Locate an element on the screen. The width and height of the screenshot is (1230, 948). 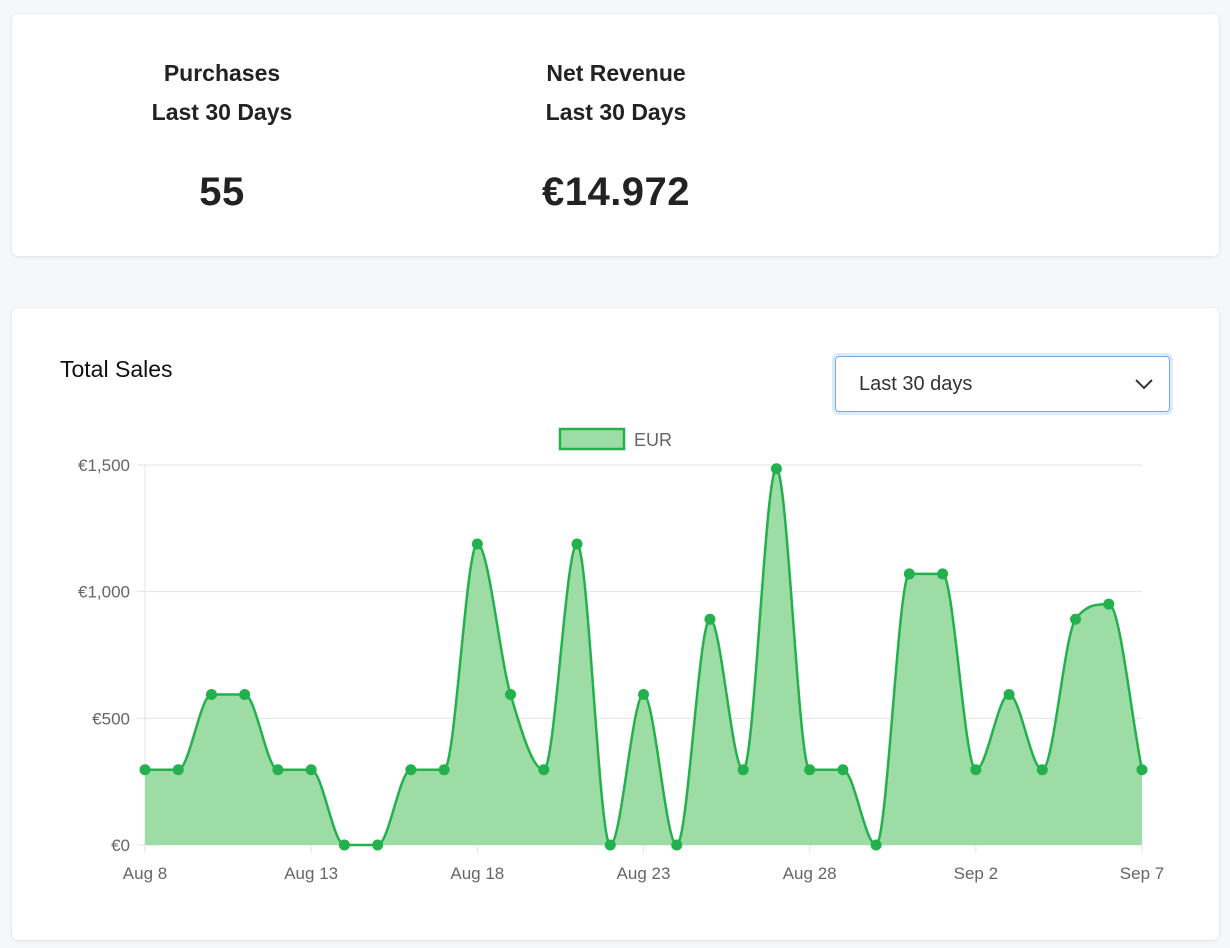
y-tick-label: €1,000 is located at coordinates (104, 592).